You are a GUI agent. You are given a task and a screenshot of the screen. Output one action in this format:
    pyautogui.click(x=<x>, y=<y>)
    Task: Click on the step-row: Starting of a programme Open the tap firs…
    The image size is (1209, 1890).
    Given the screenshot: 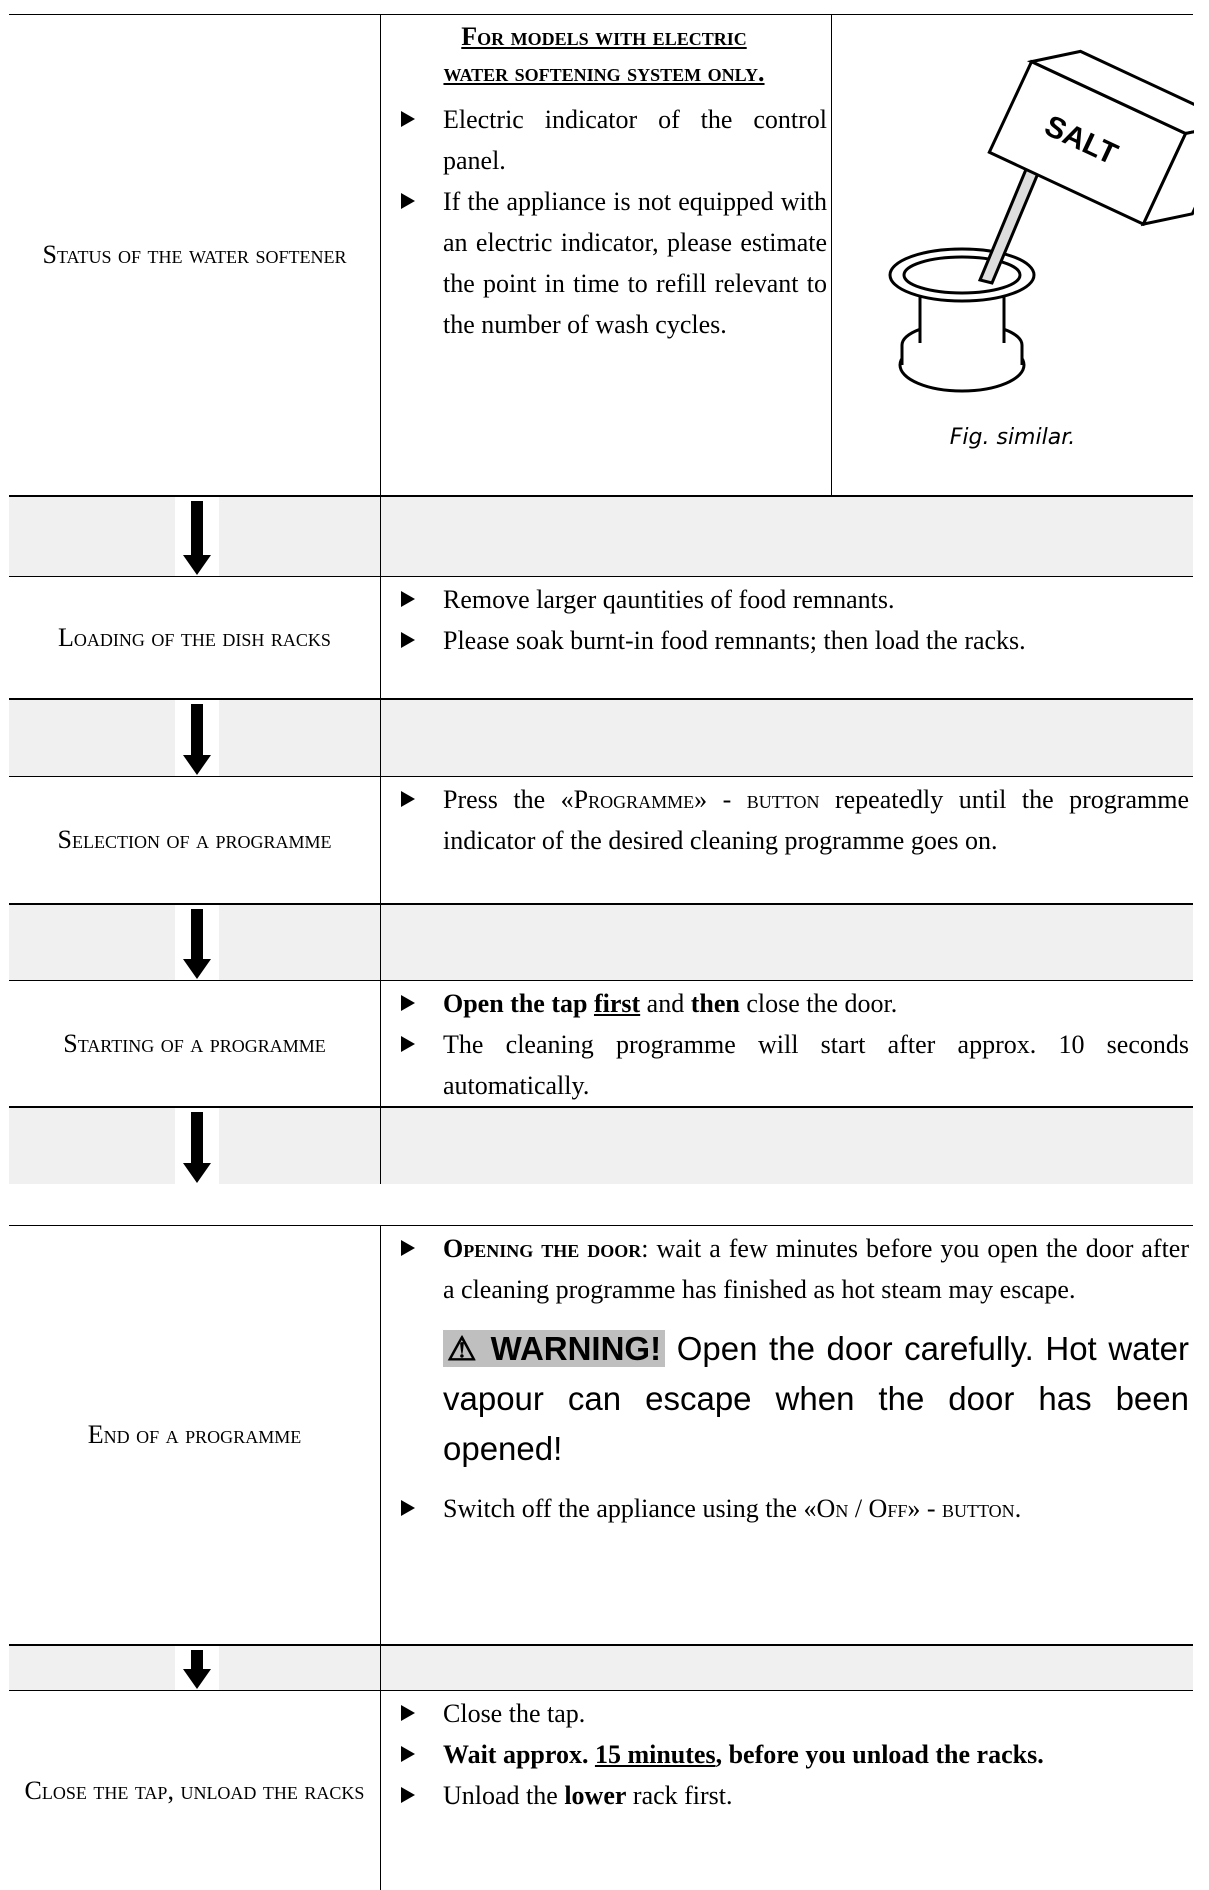 What is the action you would take?
    pyautogui.click(x=601, y=1043)
    